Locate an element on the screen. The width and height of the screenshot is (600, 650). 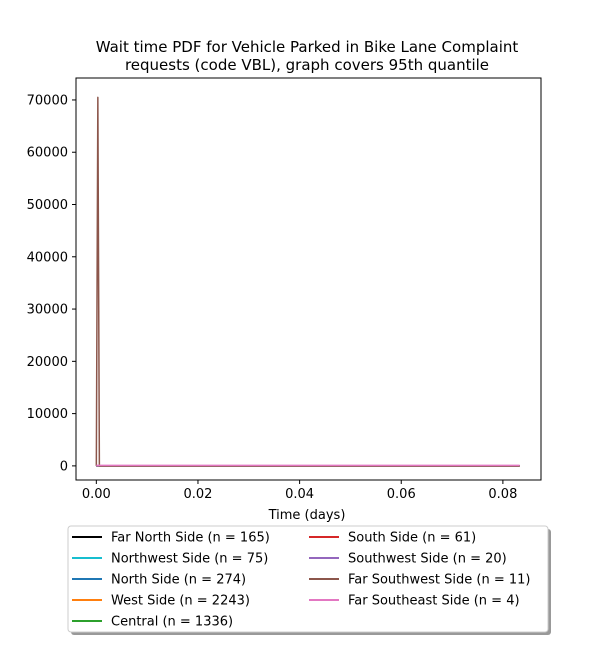
x-axis-label: Time (days) is located at coordinates (307, 515).